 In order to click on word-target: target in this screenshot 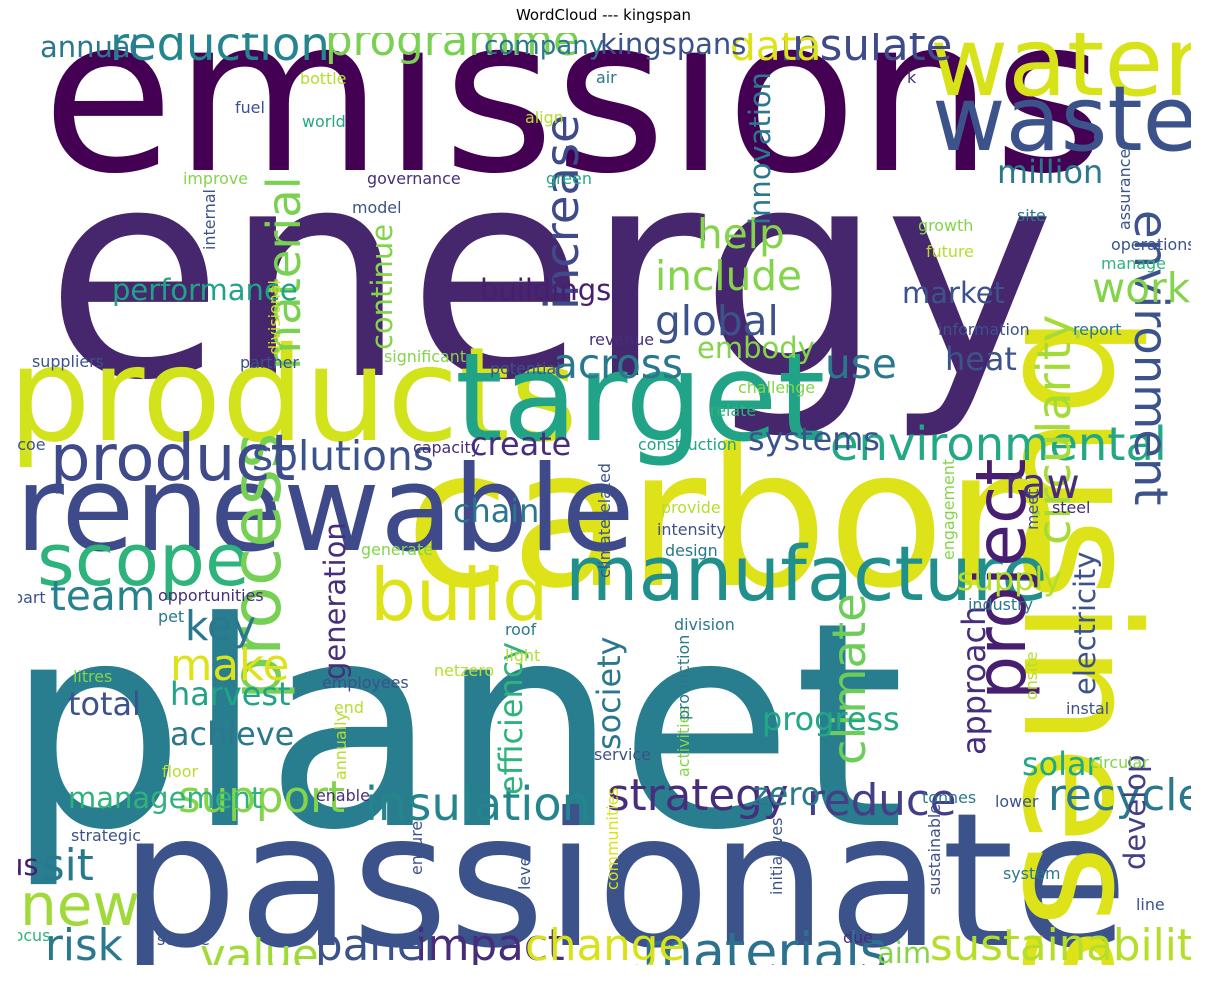, I will do `click(640, 398)`.